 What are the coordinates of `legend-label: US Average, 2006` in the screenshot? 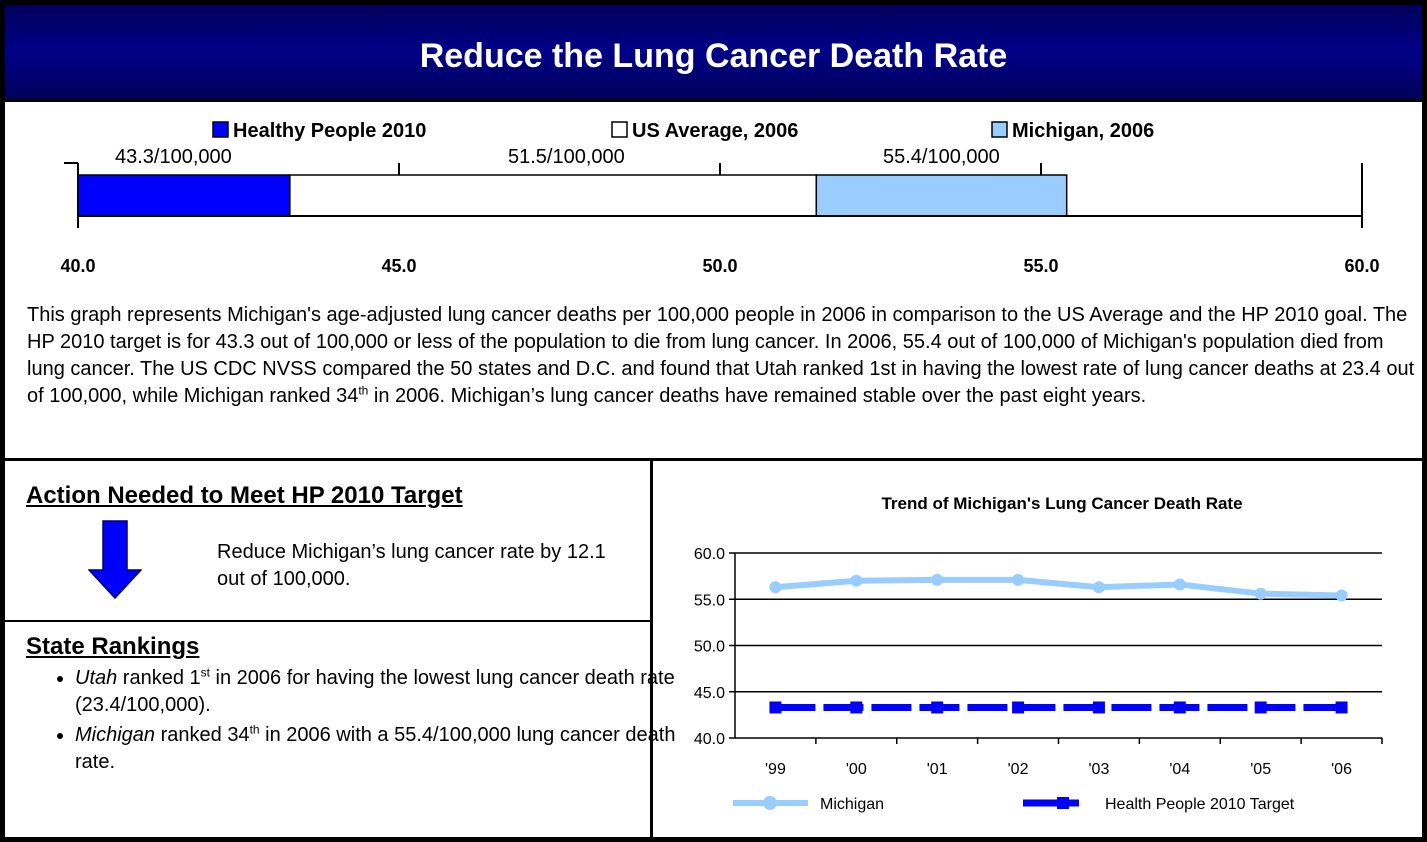 It's located at (715, 131).